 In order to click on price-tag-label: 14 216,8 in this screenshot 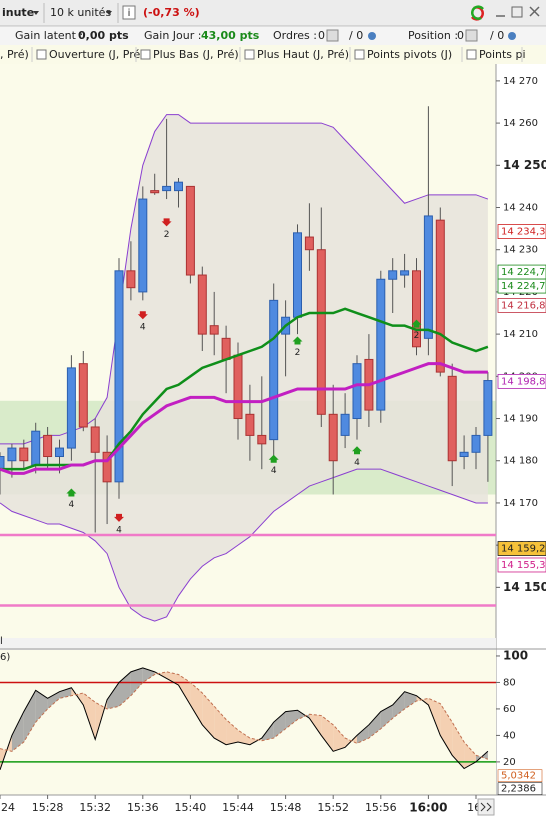, I will do `click(523, 305)`.